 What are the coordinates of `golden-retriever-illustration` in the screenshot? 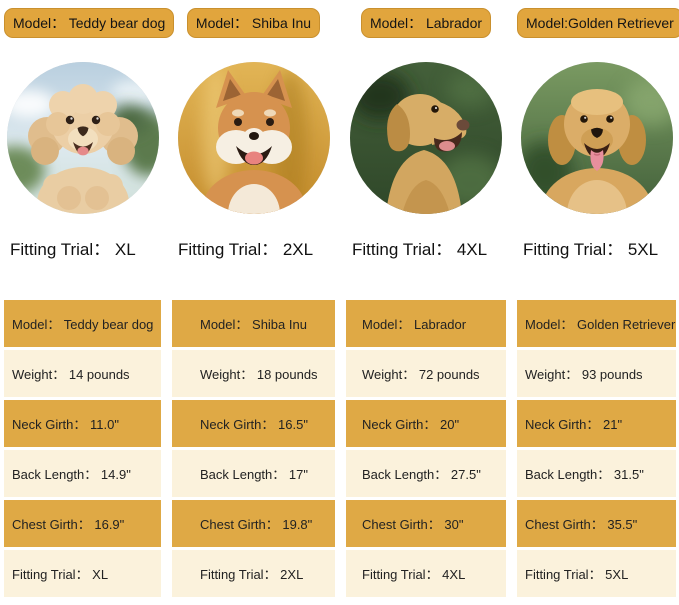 It's located at (596, 138).